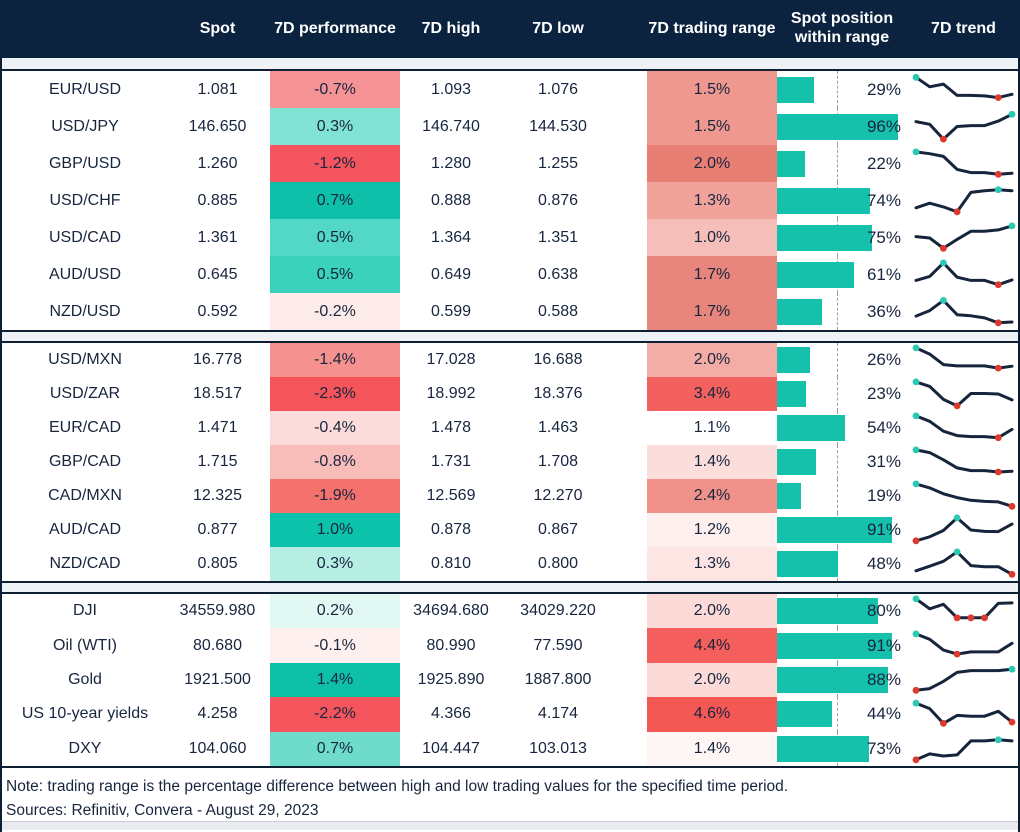  Describe the element at coordinates (510, 360) in the screenshot. I see `table-row: USD/MXN 16.778 -1.4% 17.028 16.688 2.0% 26%` at that location.